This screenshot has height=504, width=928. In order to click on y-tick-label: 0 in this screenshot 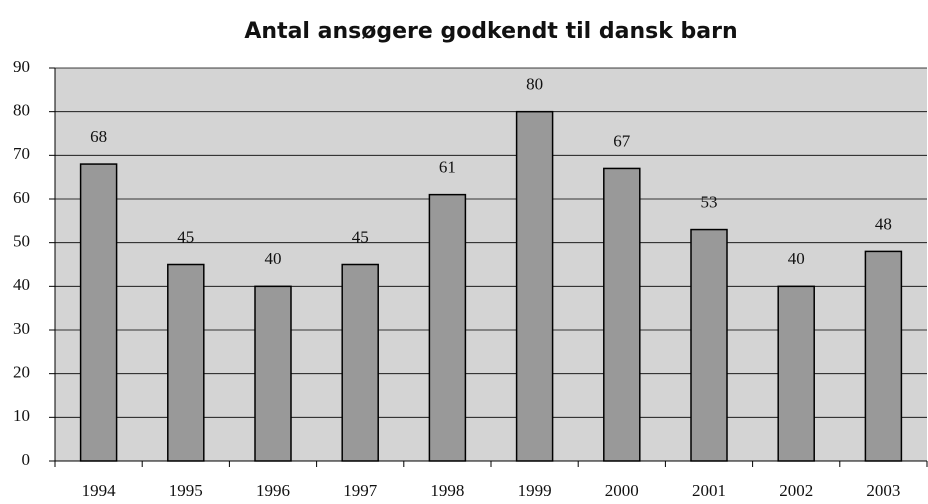, I will do `click(26, 459)`.